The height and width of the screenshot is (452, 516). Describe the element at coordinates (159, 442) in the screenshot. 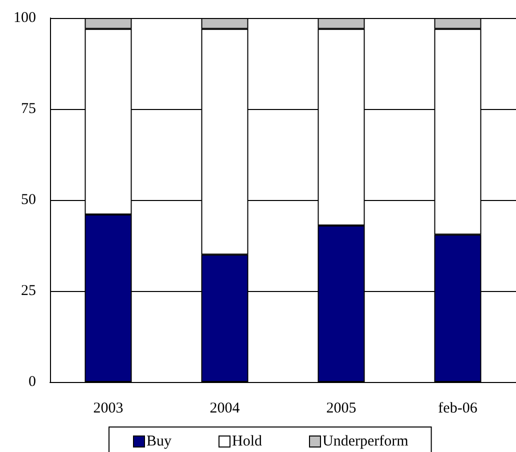

I see `legend-label: Buy` at that location.